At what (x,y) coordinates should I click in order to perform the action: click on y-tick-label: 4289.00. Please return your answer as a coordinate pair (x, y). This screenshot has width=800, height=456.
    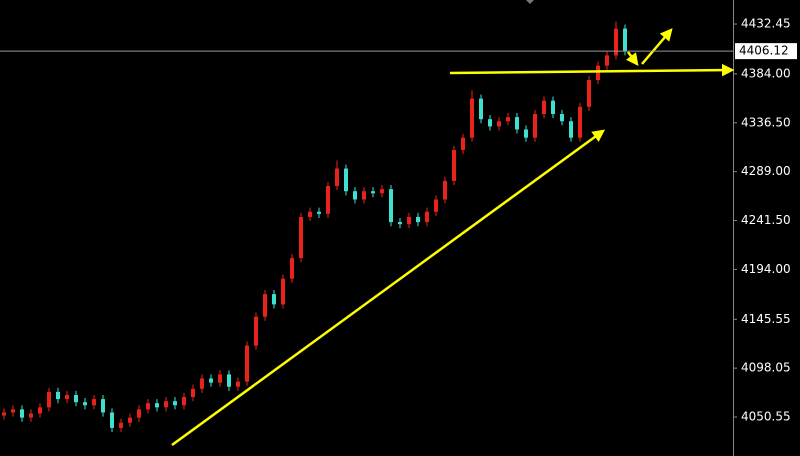
    Looking at the image, I should click on (766, 171).